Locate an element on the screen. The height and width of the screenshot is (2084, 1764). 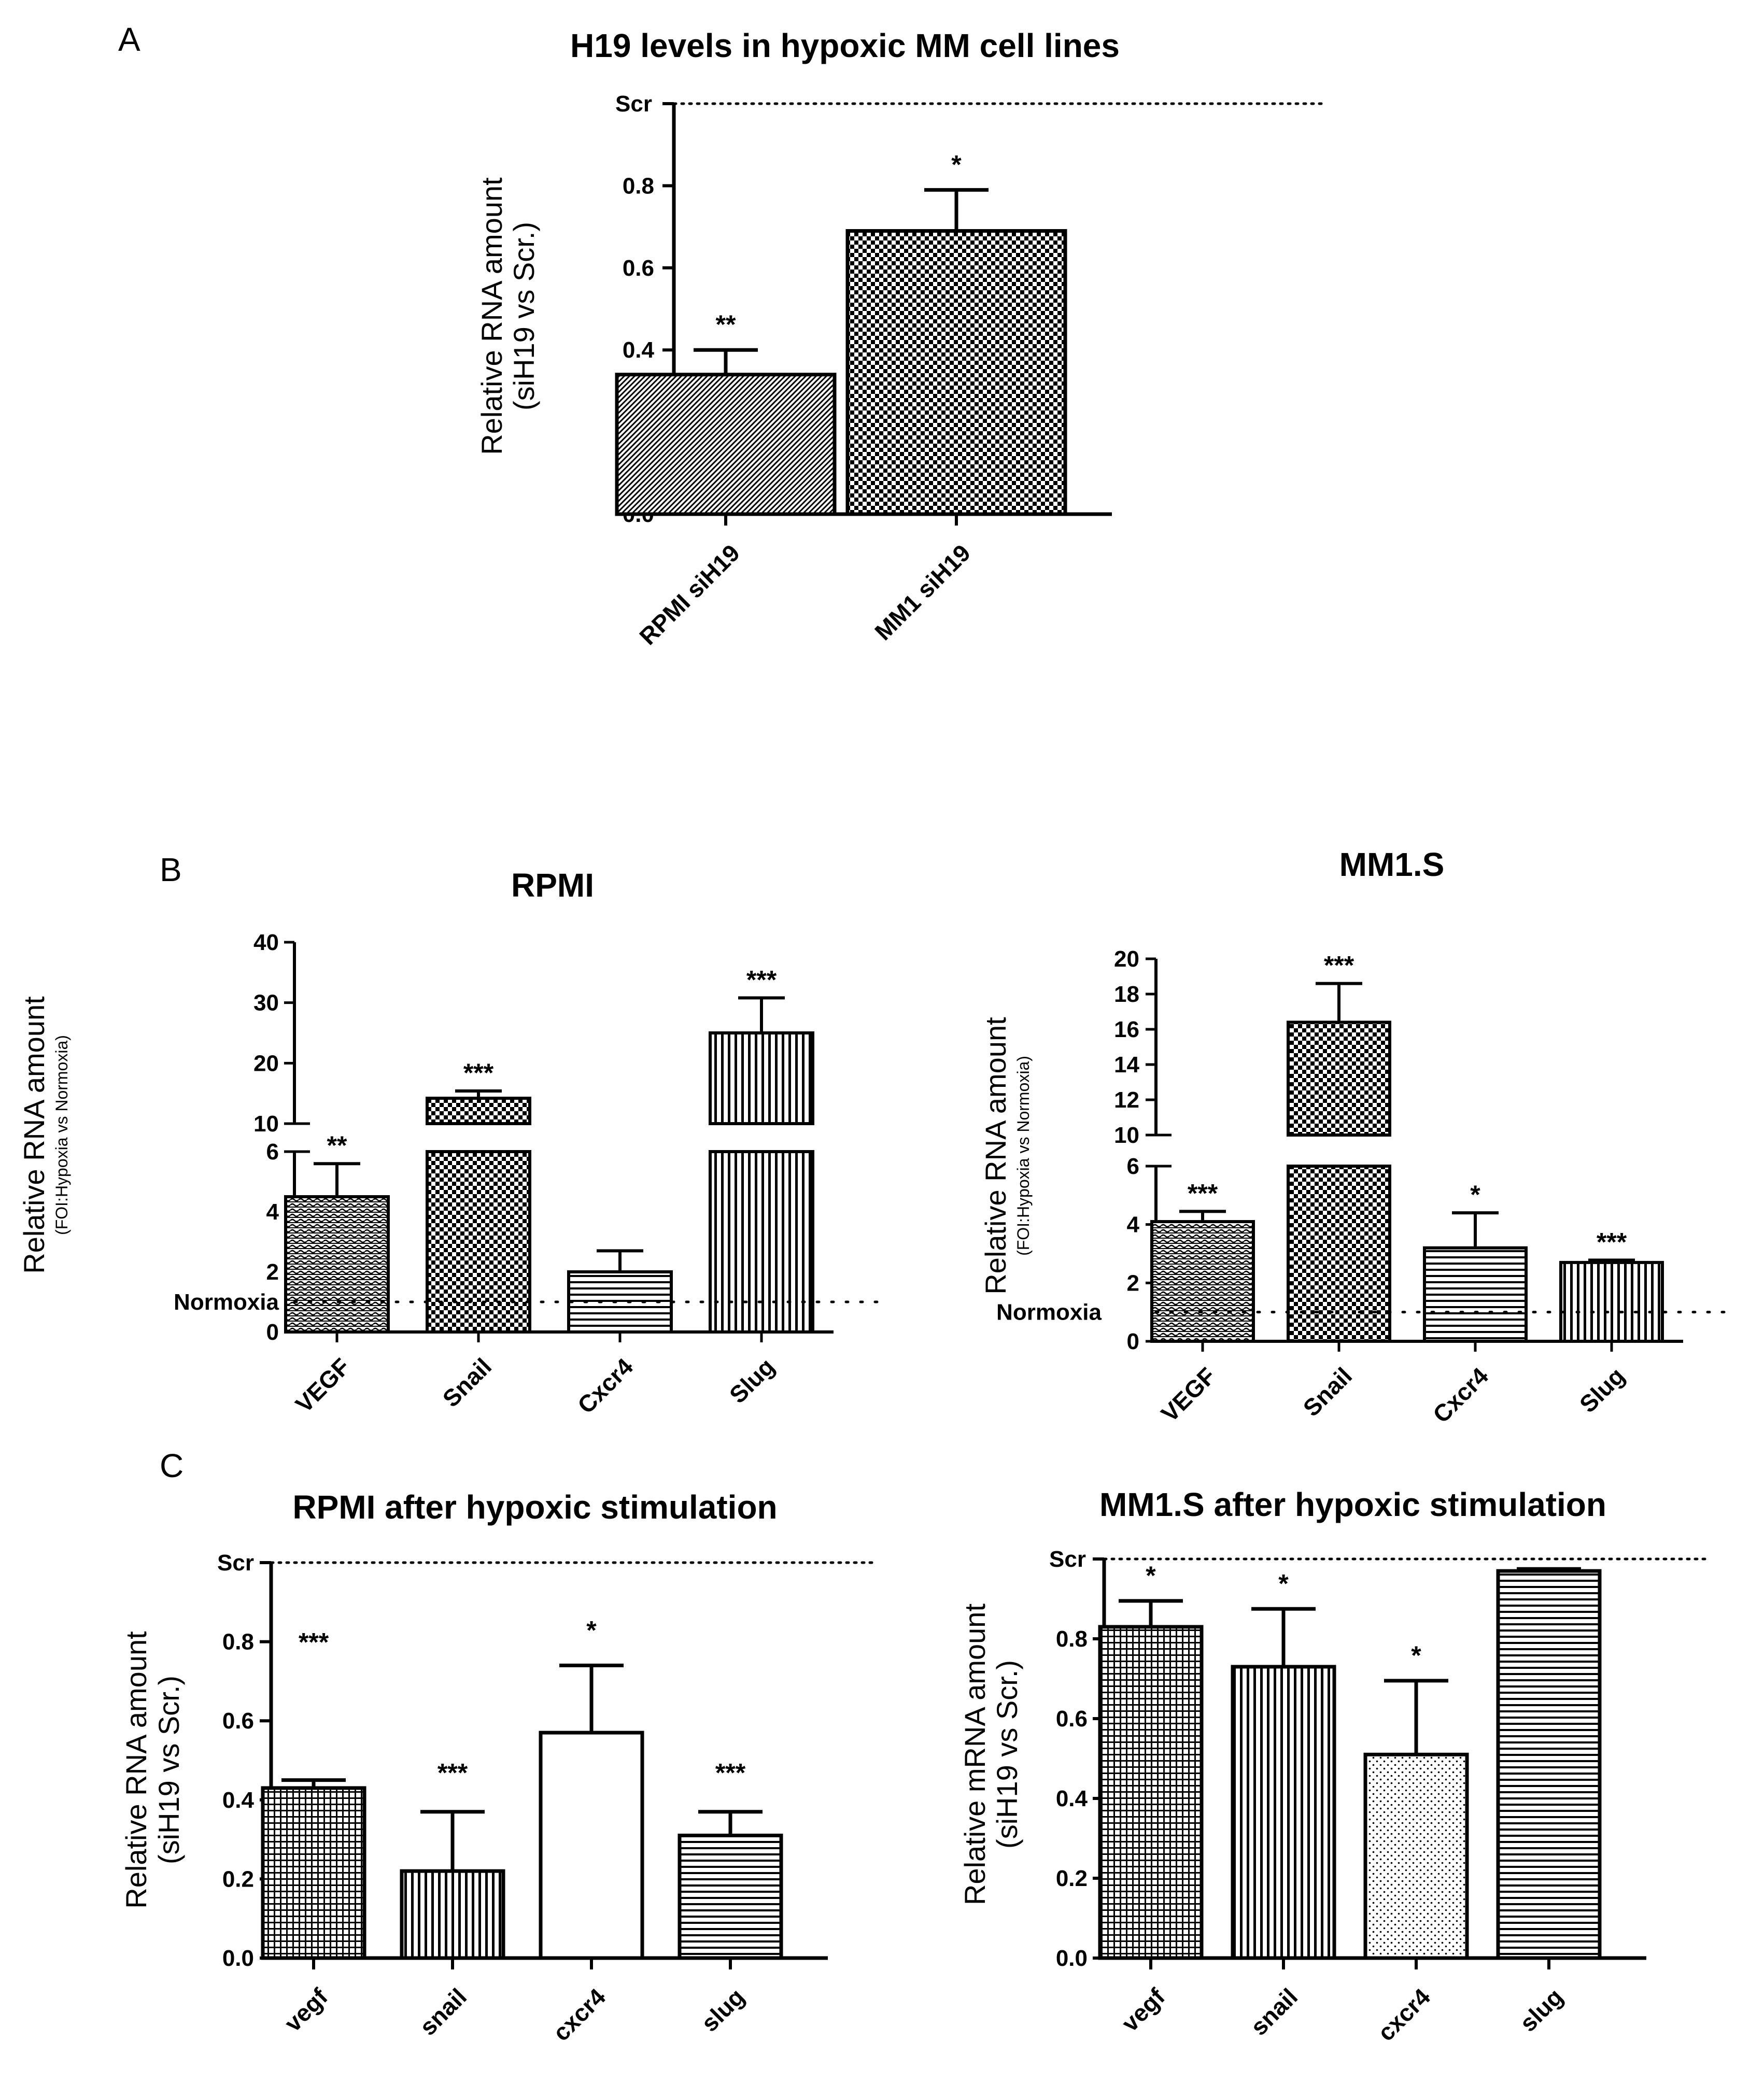
x-tick-label: MM1 siH19 is located at coordinates (922, 592).